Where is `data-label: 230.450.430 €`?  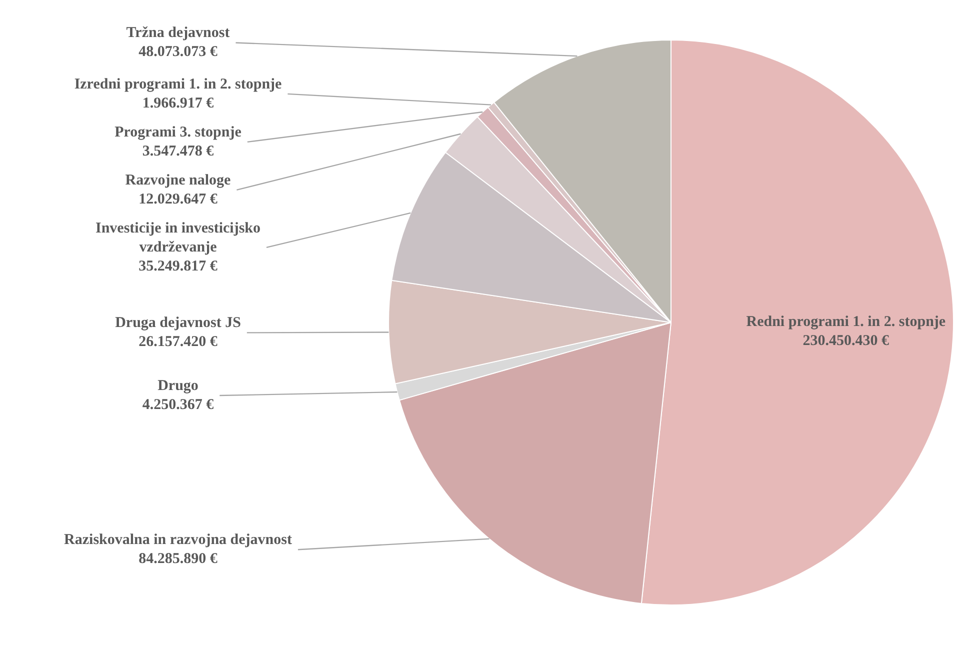 data-label: 230.450.430 € is located at coordinates (846, 341).